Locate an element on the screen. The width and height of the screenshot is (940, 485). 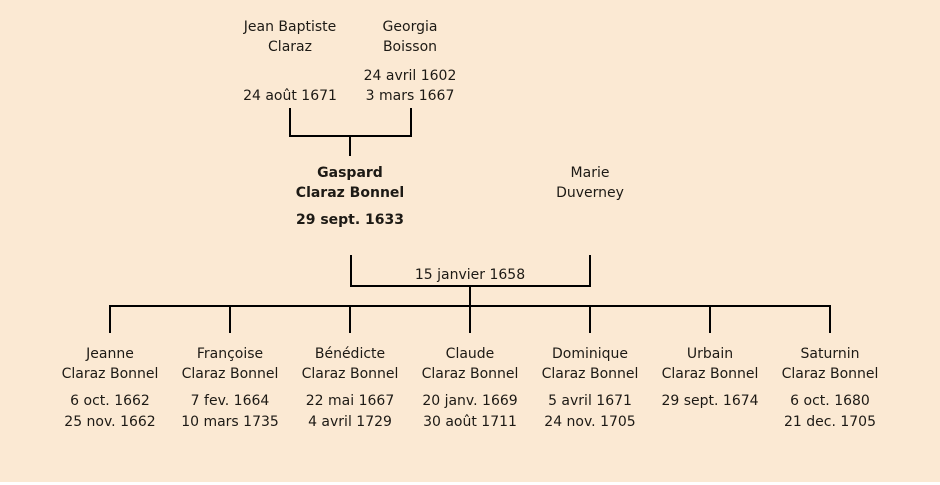
child-first-name: Saturnin is located at coordinates (830, 354).